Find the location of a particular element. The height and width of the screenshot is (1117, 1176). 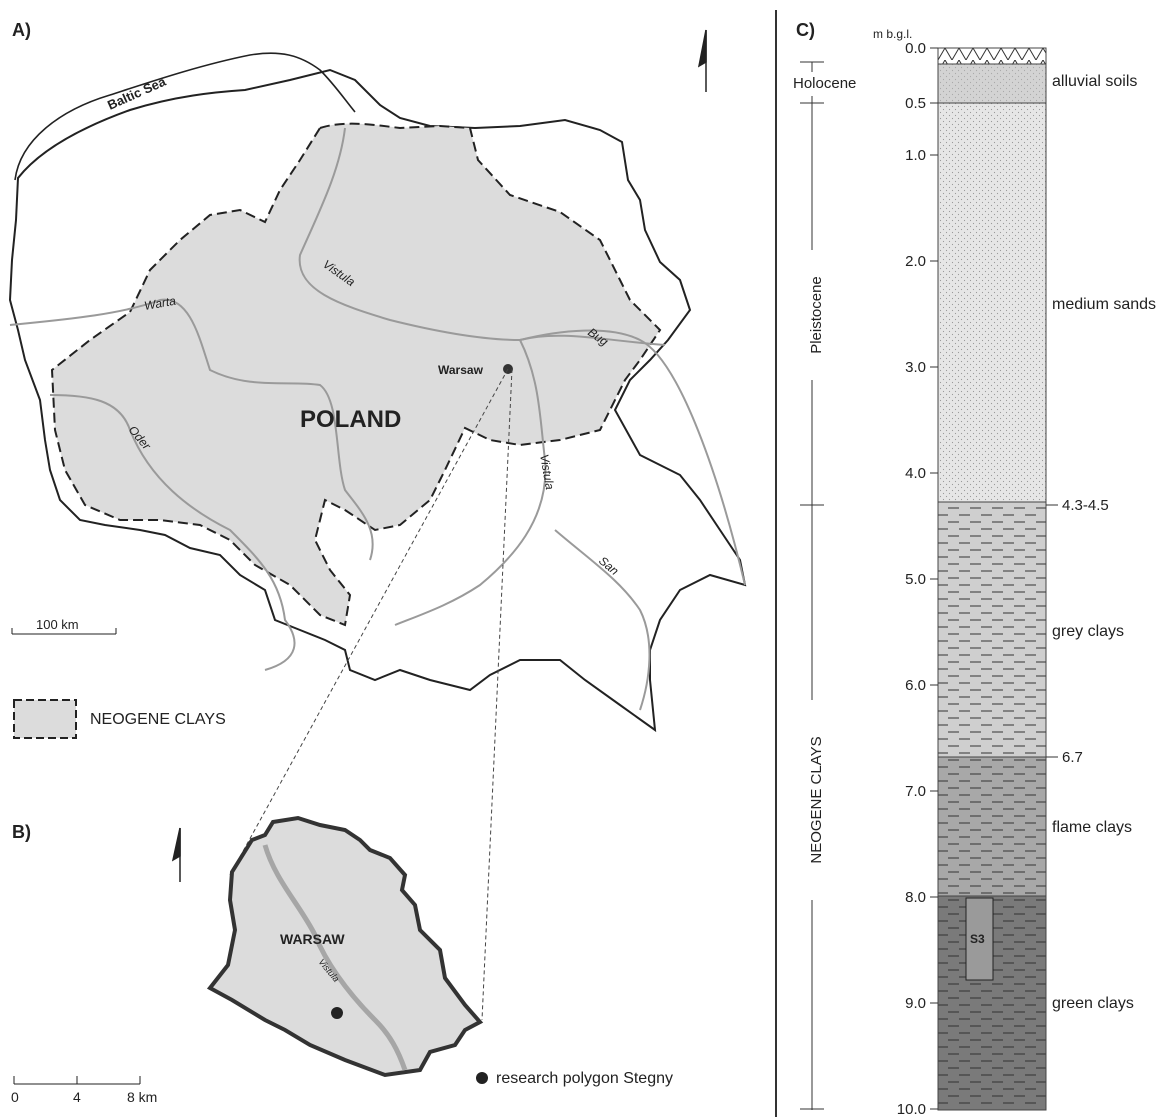

boundary-marks is located at coordinates (1052, 631).